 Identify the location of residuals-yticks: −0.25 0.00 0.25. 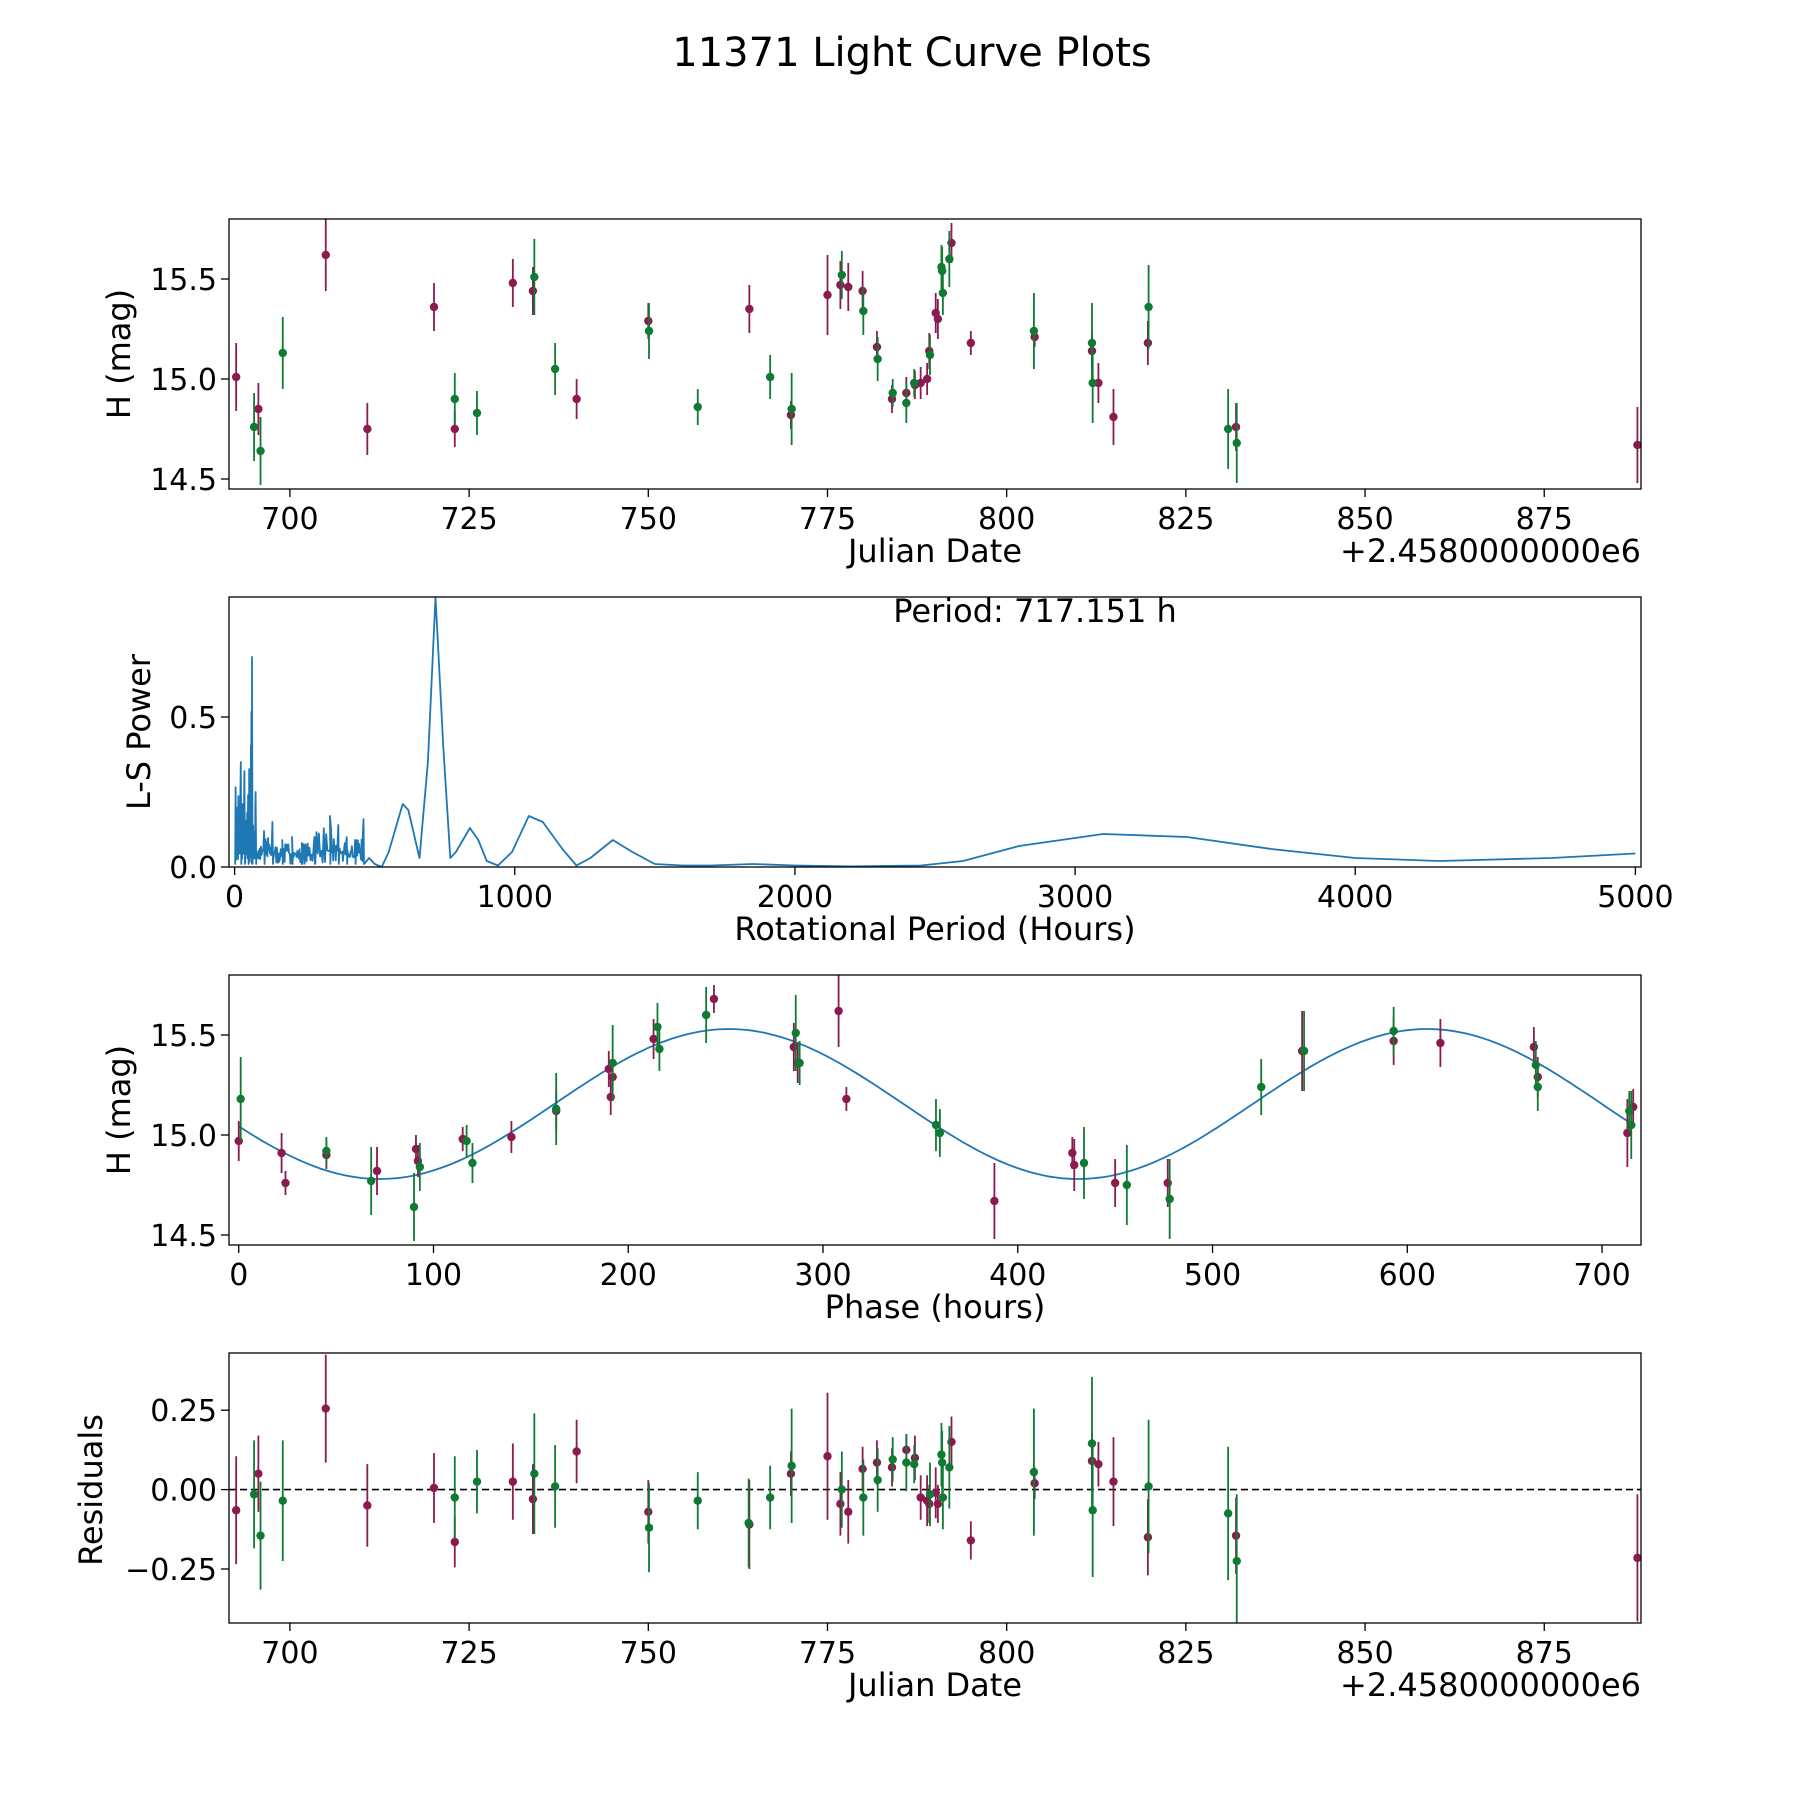
(177, 1491).